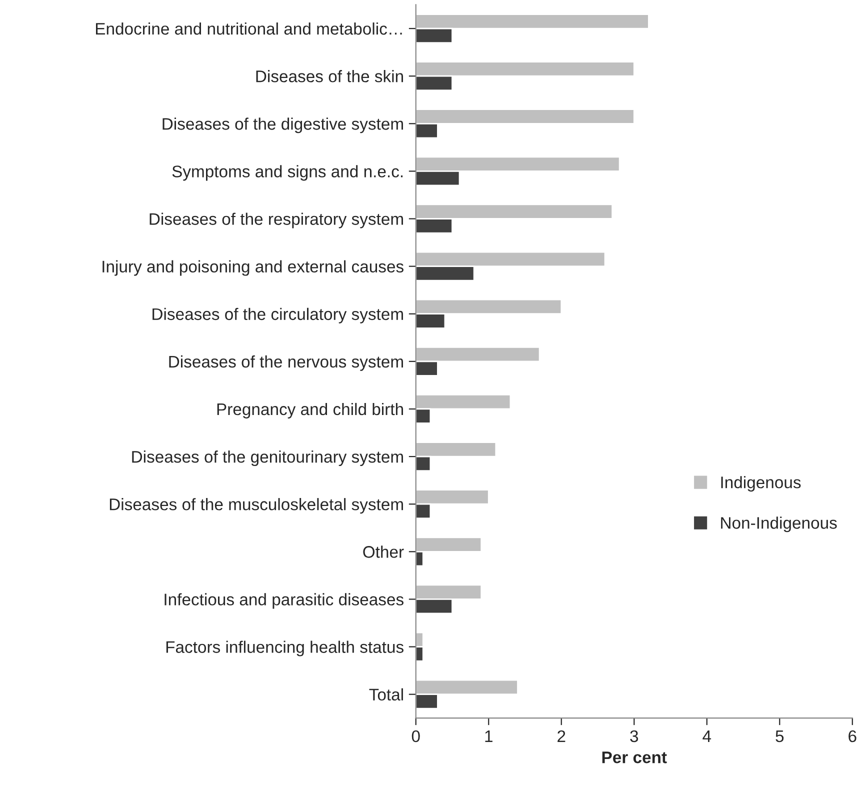  What do you see at coordinates (267, 458) in the screenshot?
I see `y-tick-label: Diseases of the genitourinary system` at bounding box center [267, 458].